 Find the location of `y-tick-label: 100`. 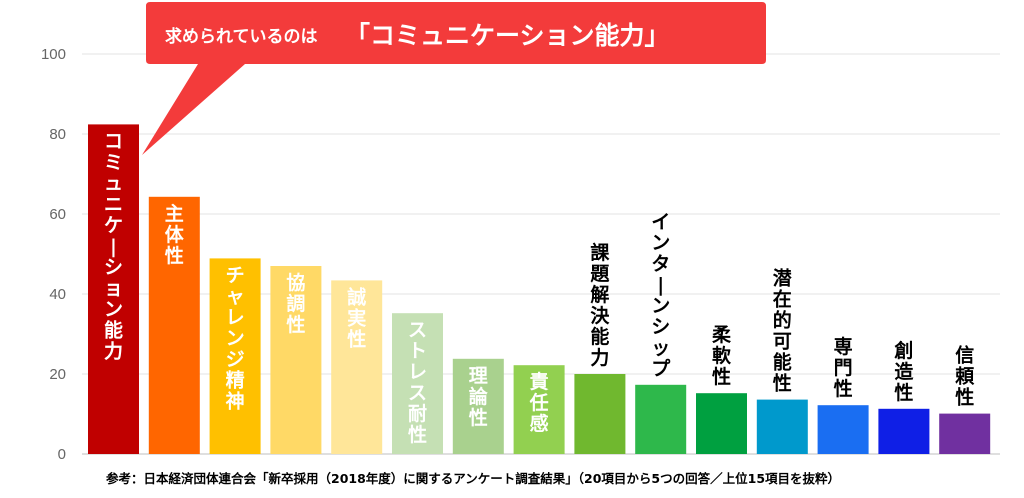

y-tick-label: 100 is located at coordinates (53, 54).